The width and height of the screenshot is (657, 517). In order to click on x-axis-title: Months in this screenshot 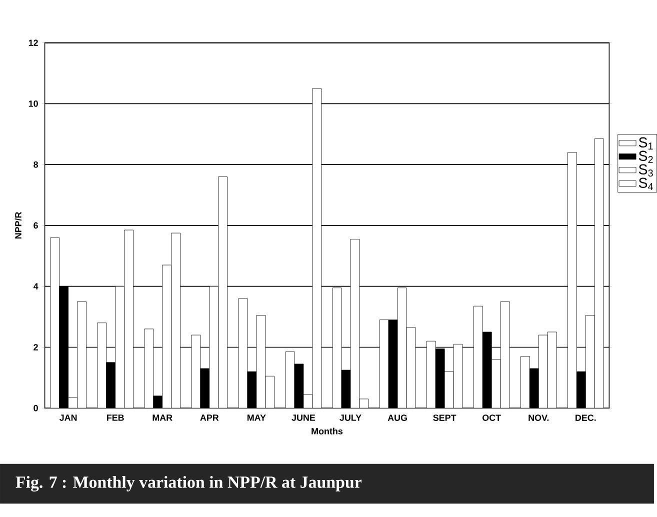, I will do `click(327, 431)`.